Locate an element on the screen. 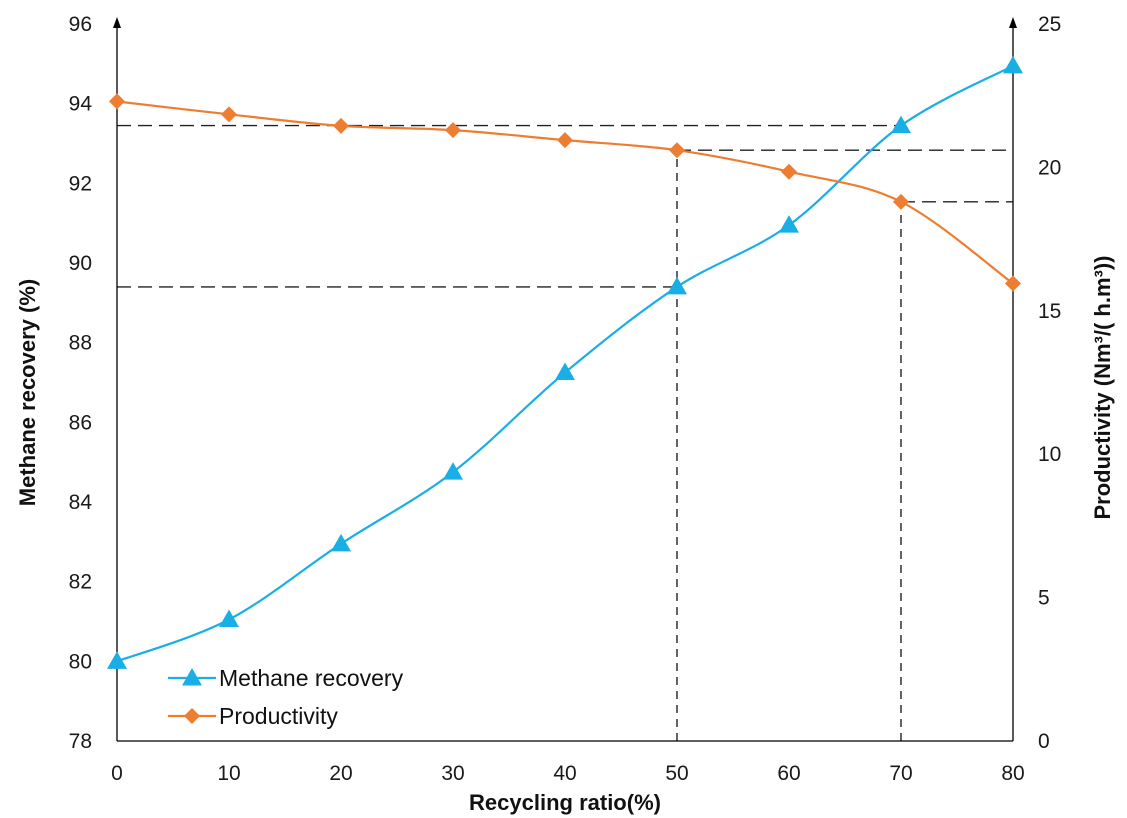 The height and width of the screenshot is (818, 1127). left-tick-label: 88 is located at coordinates (80, 343).